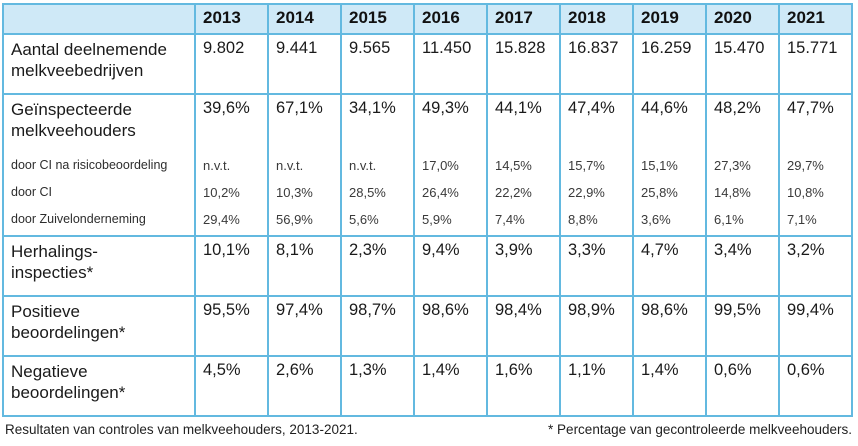 This screenshot has height=446, width=858. What do you see at coordinates (815, 124) in the screenshot?
I see `value-cell: 47,7%` at bounding box center [815, 124].